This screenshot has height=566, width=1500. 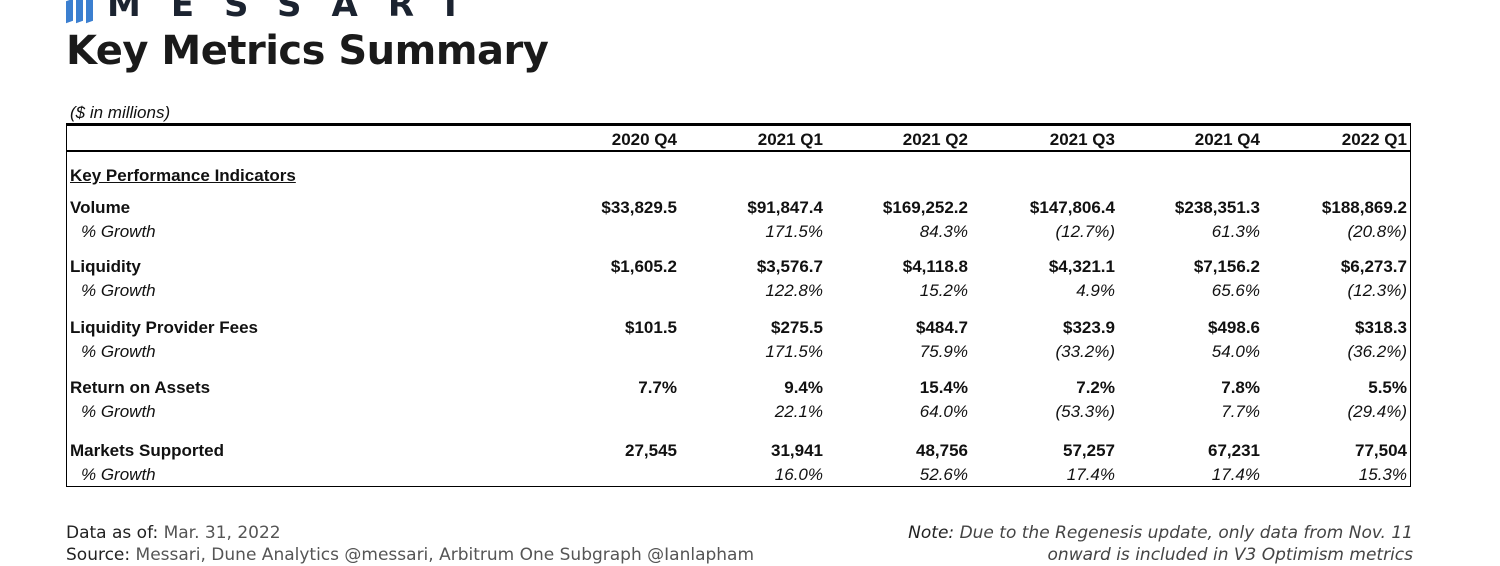 What do you see at coordinates (164, 327) in the screenshot?
I see `metric-label: Liquidity Provider Fees` at bounding box center [164, 327].